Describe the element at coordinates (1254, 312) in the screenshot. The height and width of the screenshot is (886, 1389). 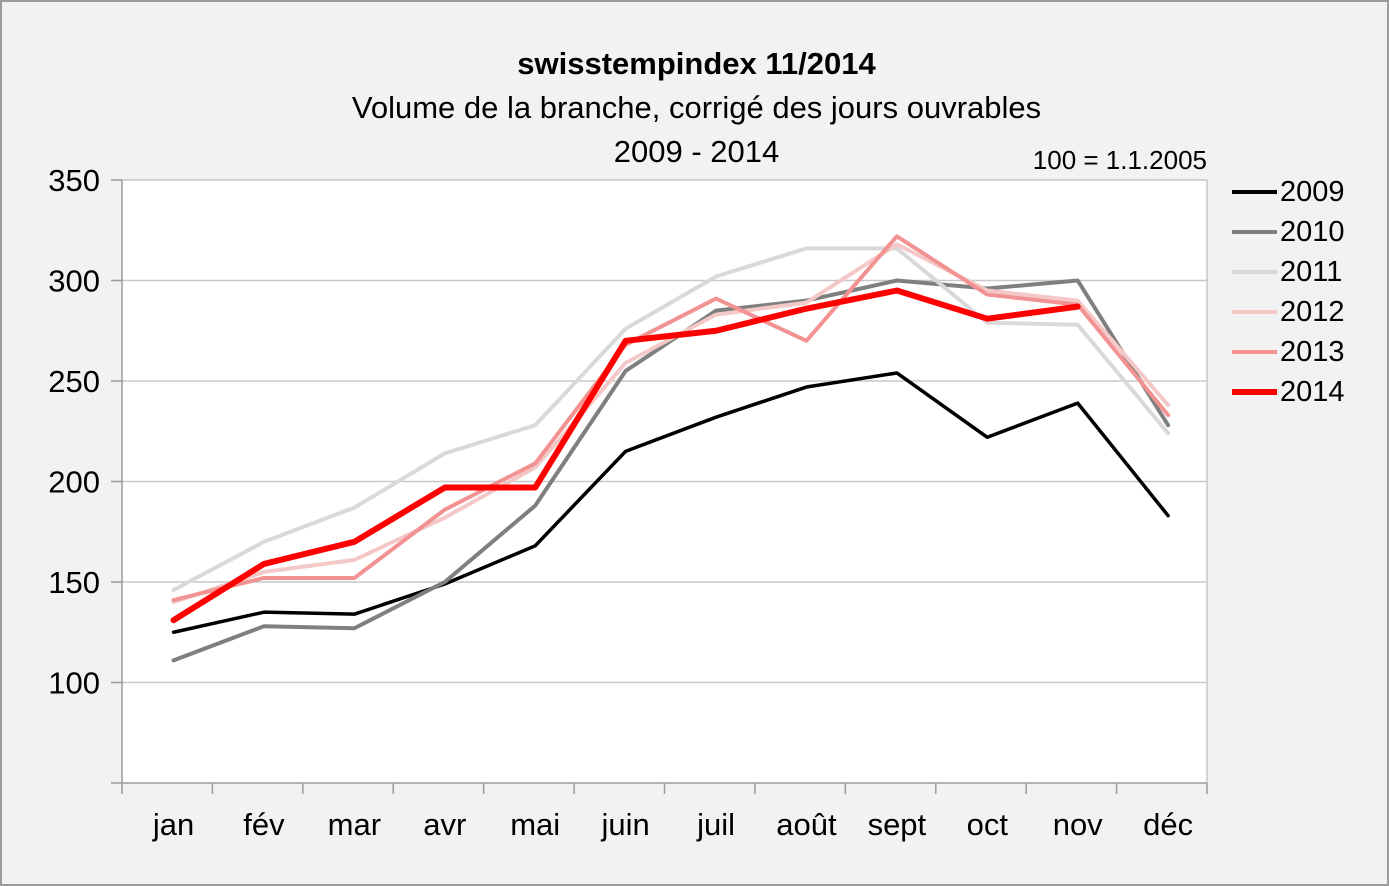
I see `legend-swatch-2012` at that location.